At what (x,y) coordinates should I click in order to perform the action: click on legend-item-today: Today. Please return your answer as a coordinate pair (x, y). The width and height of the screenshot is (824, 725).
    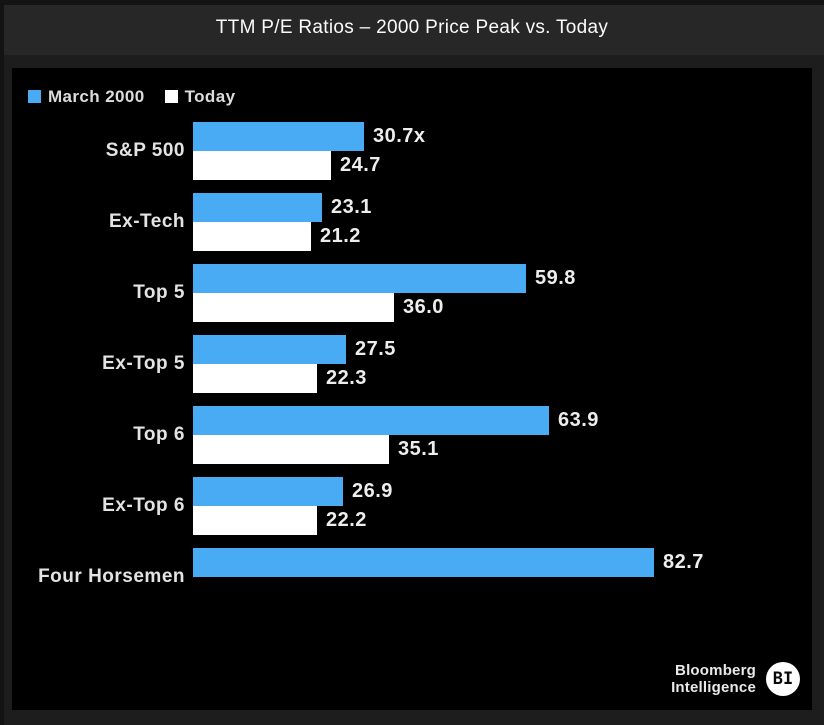
    Looking at the image, I should click on (200, 96).